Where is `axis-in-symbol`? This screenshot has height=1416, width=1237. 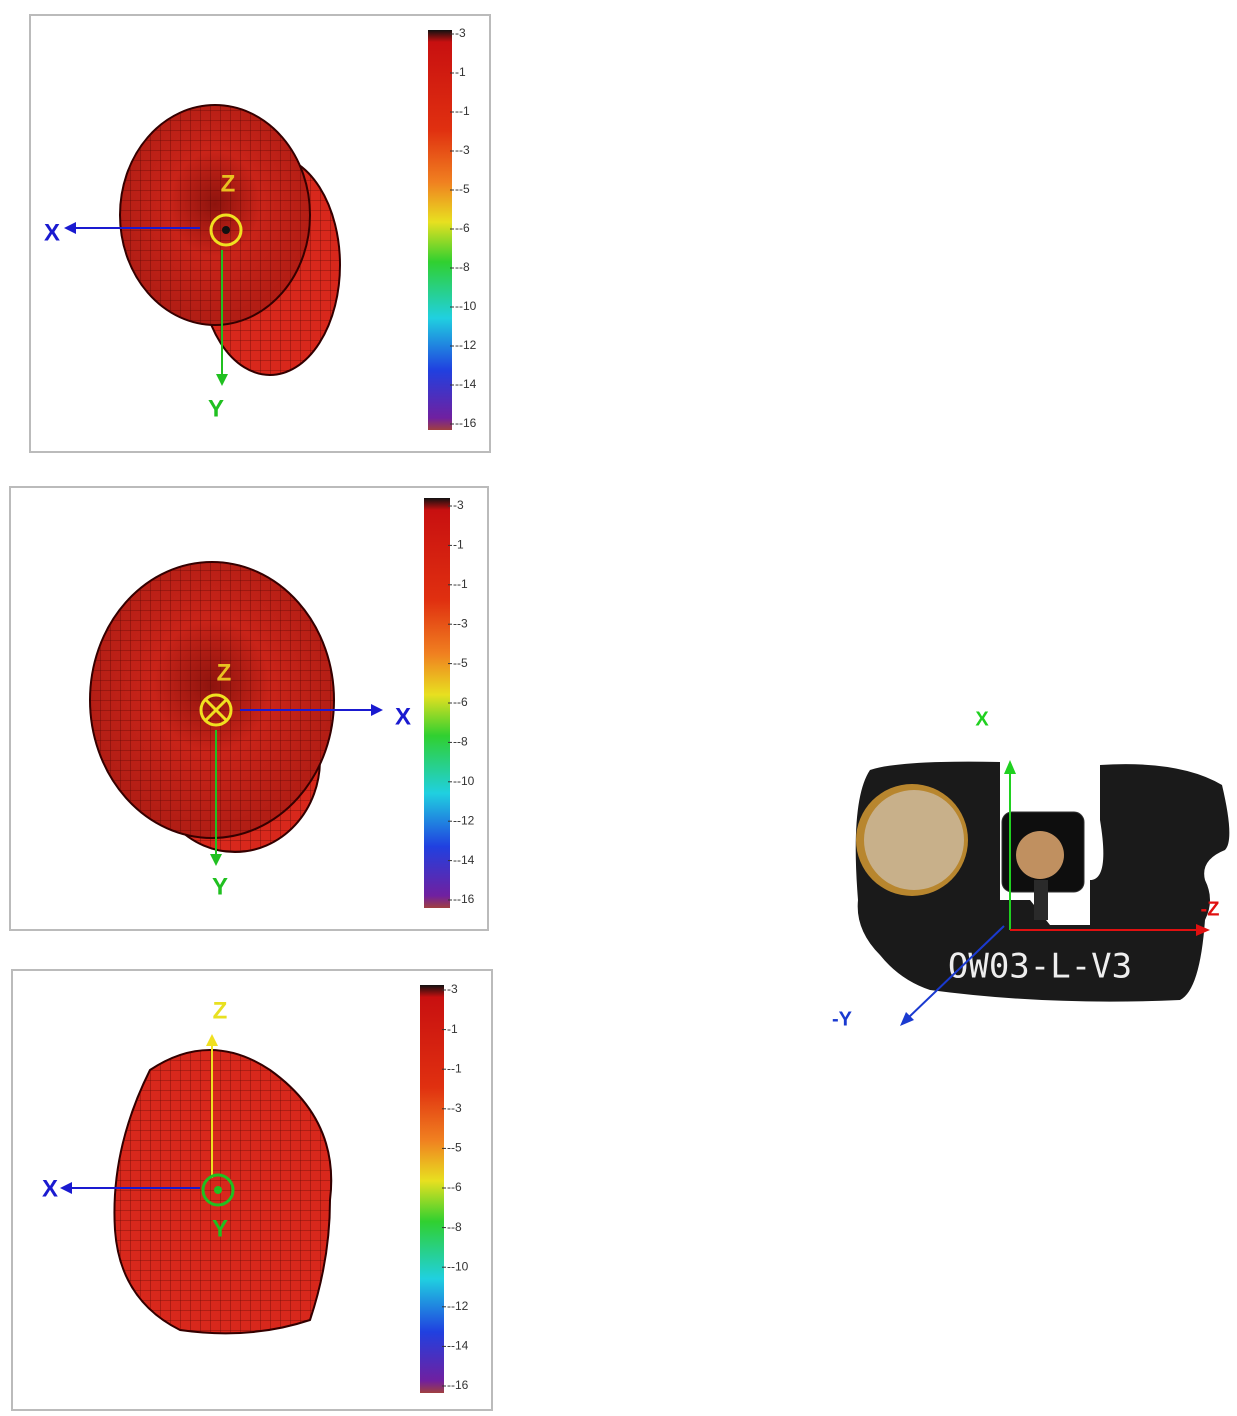
axis-in-symbol is located at coordinates (216, 710).